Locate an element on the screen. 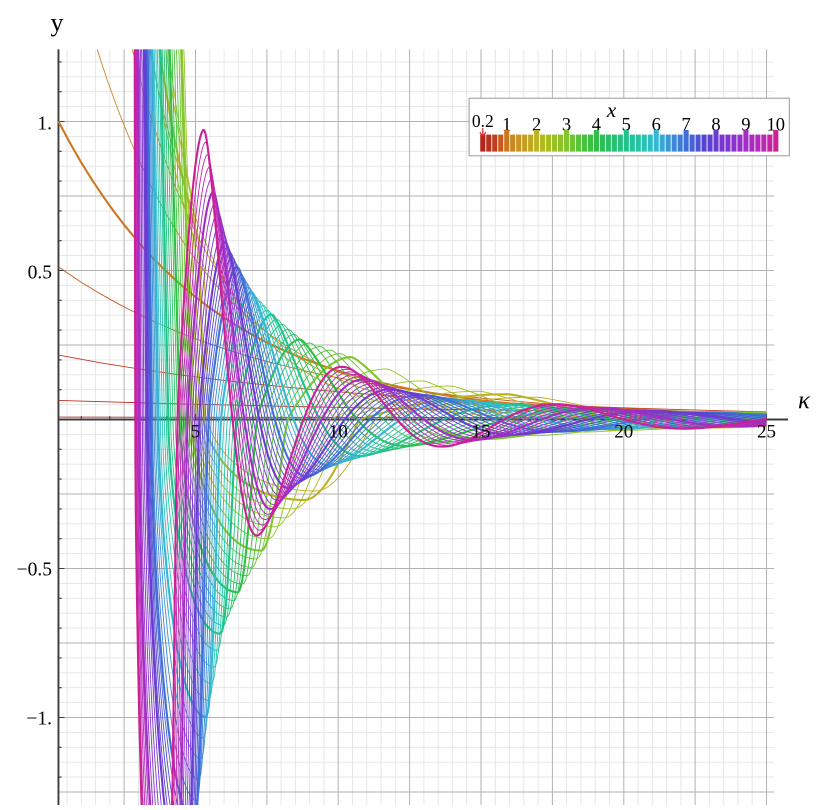 The width and height of the screenshot is (820, 810). svg-text: x is located at coordinates (611, 110).